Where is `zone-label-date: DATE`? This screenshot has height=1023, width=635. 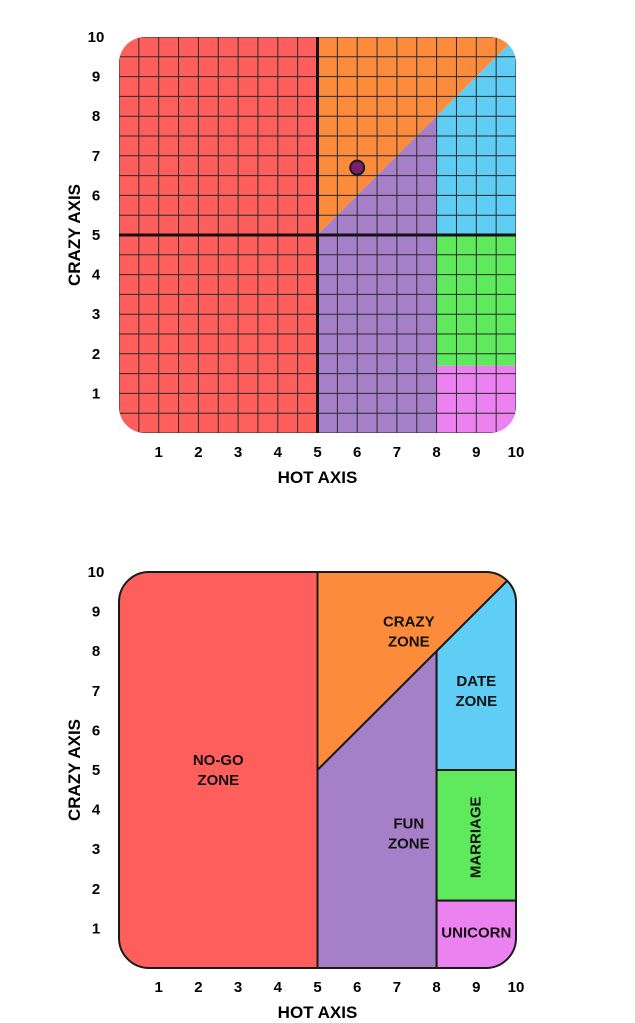
zone-label-date: DATE is located at coordinates (476, 681).